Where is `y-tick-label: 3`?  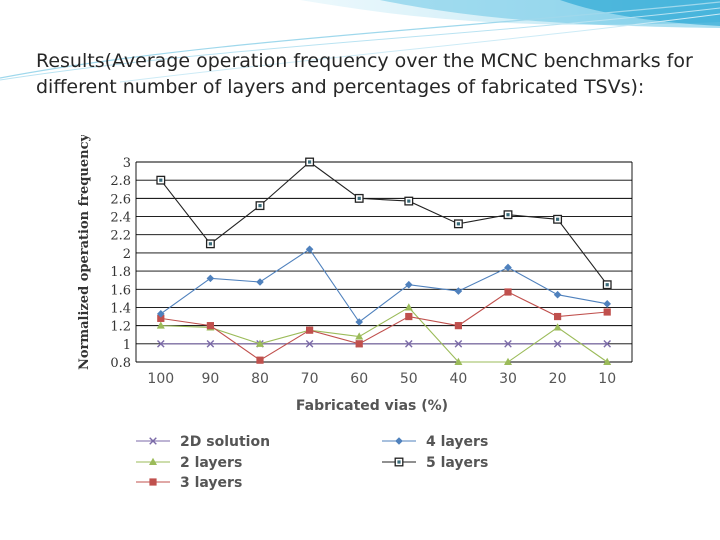
y-tick-label: 3 is located at coordinates (127, 163).